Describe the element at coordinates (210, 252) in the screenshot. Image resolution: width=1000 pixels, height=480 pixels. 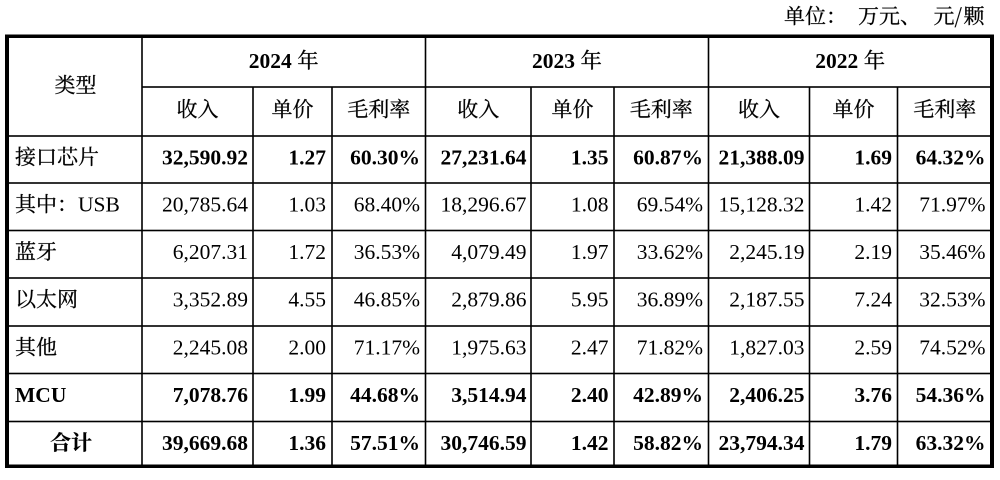
I see `svg-text: 6,207.31` at that location.